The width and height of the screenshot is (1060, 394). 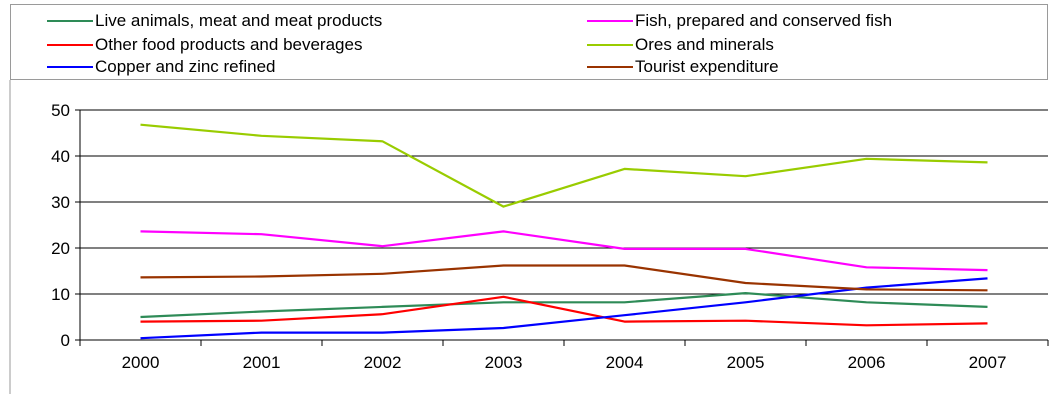 I want to click on legend-item-tourist: Tourist expenditure, so click(x=683, y=67).